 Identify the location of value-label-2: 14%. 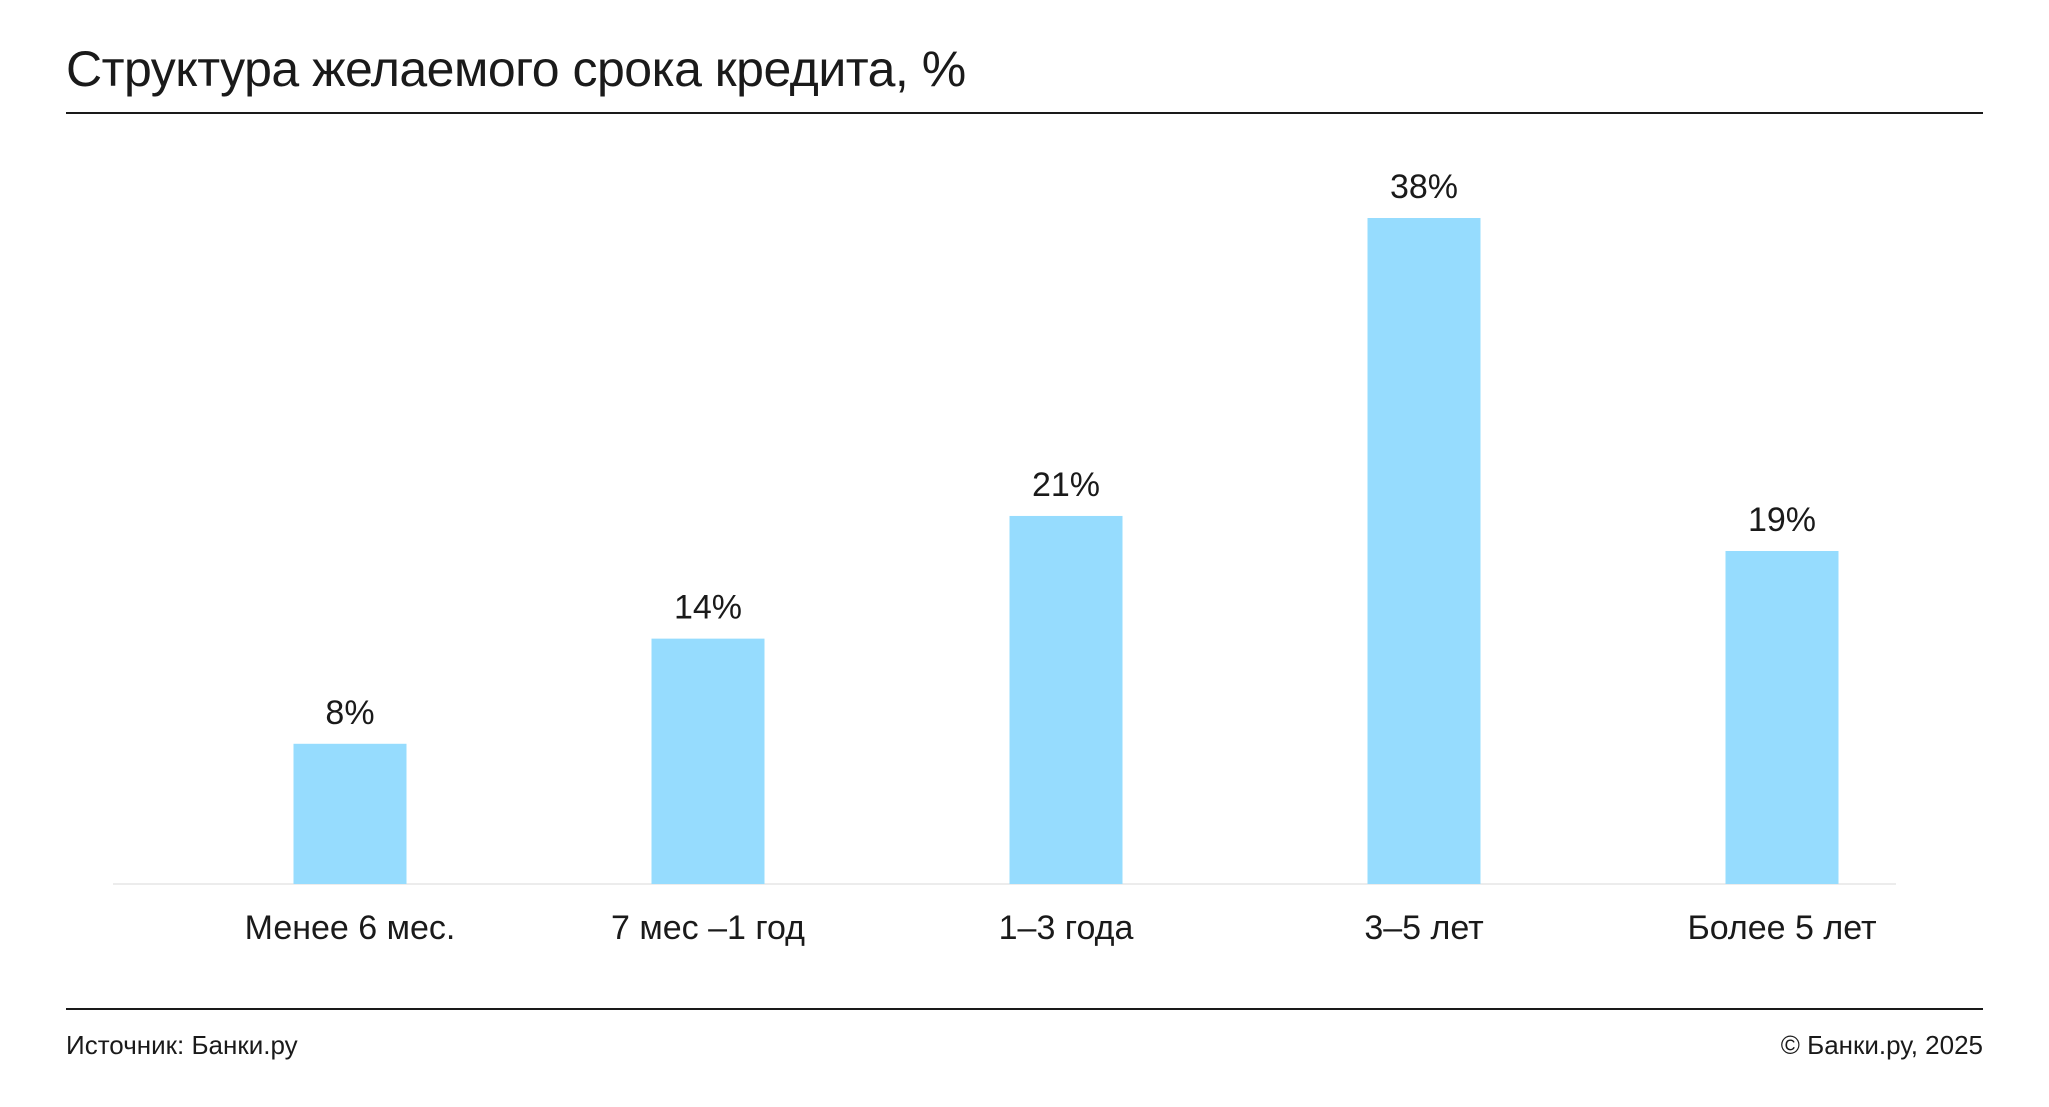
(708, 608).